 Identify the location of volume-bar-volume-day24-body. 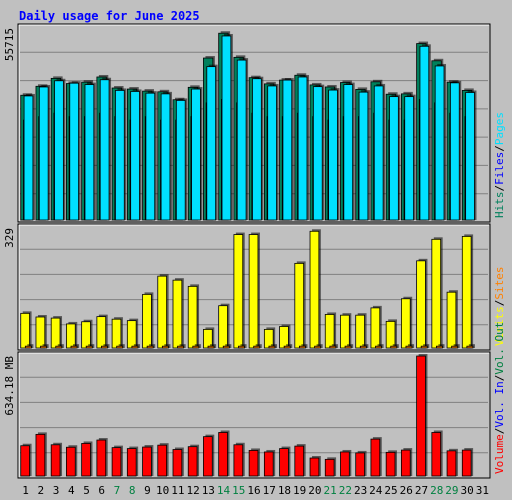
(375, 457).